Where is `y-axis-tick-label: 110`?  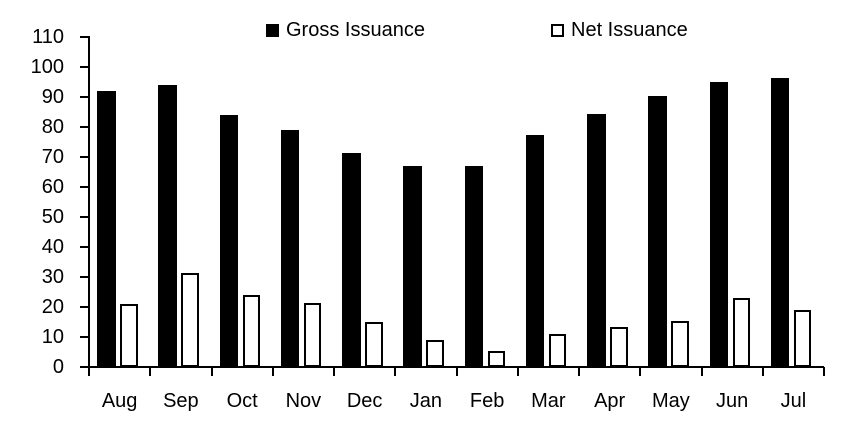 y-axis-tick-label: 110 is located at coordinates (48, 37).